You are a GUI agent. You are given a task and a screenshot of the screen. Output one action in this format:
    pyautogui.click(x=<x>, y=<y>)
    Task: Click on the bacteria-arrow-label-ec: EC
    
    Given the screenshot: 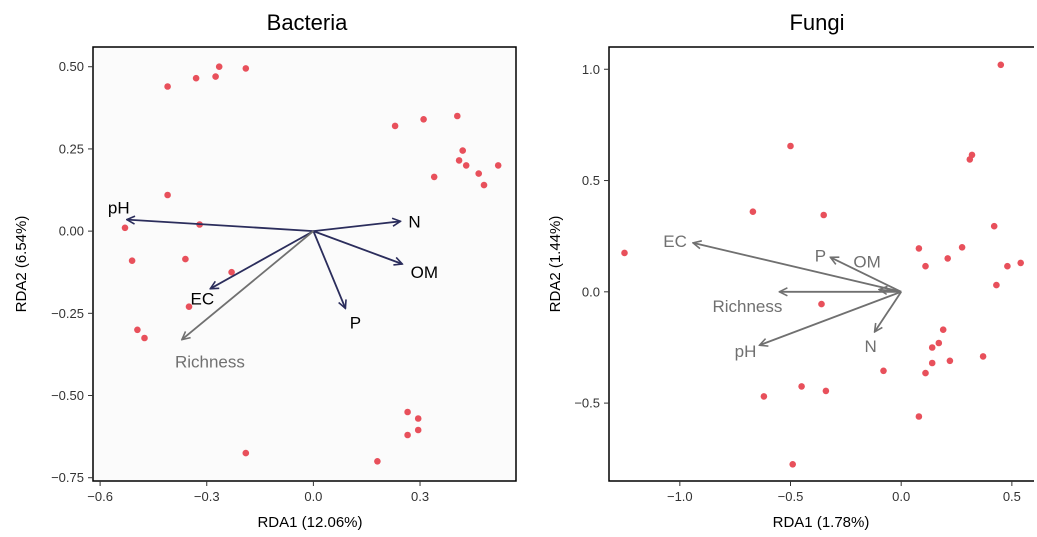 What is the action you would take?
    pyautogui.click(x=202, y=299)
    